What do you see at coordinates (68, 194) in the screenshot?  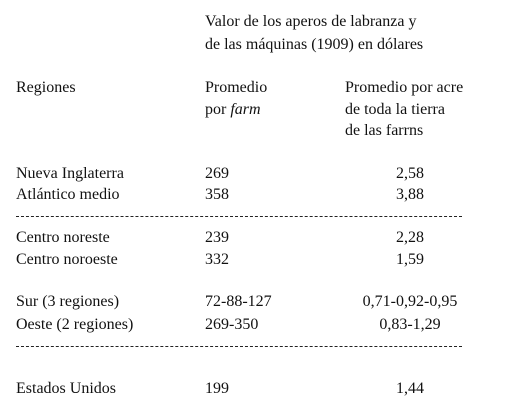 I see `region-cell: Atlántico medio` at bounding box center [68, 194].